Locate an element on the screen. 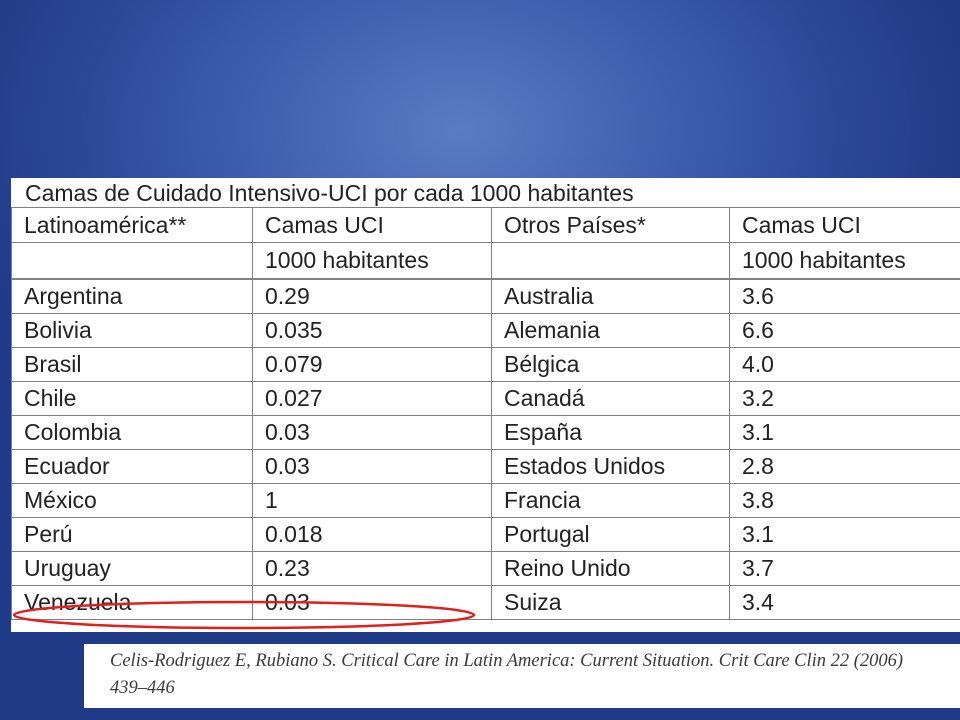 The image size is (960, 720). table-row: México 1 Francia 3.8 is located at coordinates (485, 500).